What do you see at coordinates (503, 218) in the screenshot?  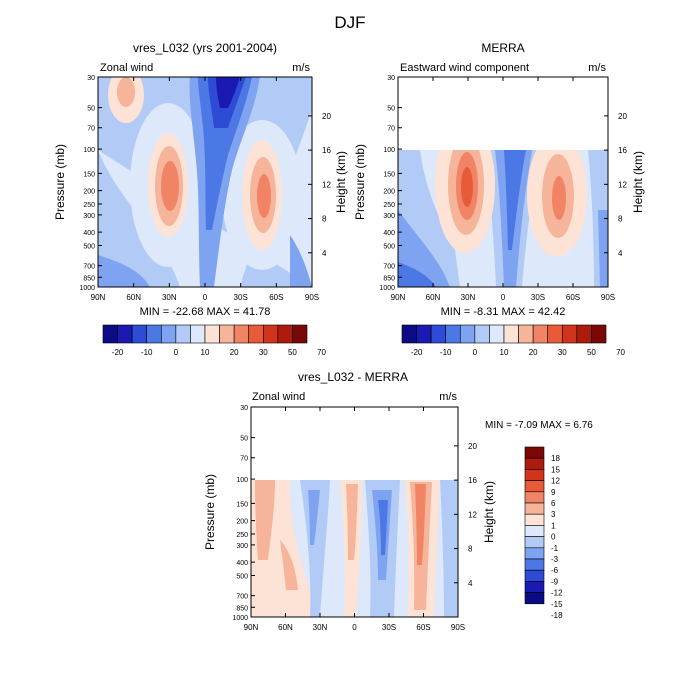 I see `panel-obs-field` at bounding box center [503, 218].